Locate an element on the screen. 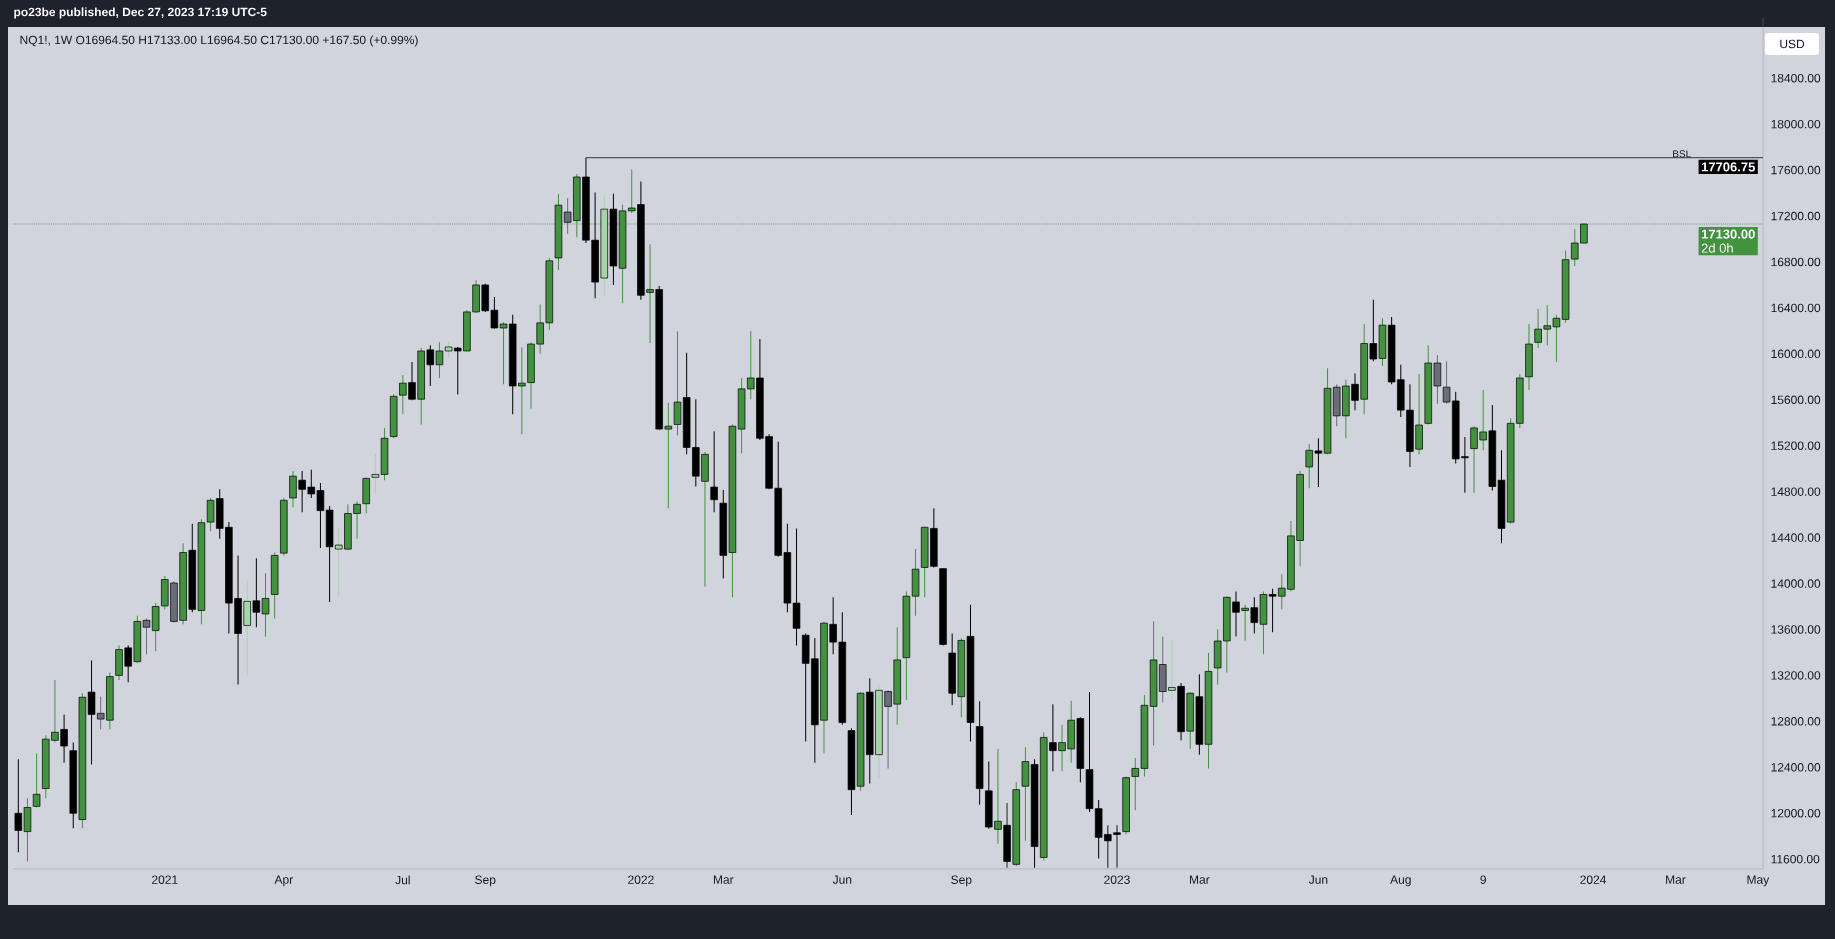 The width and height of the screenshot is (1835, 939). y-tick-label: 14000.00 is located at coordinates (1796, 583).